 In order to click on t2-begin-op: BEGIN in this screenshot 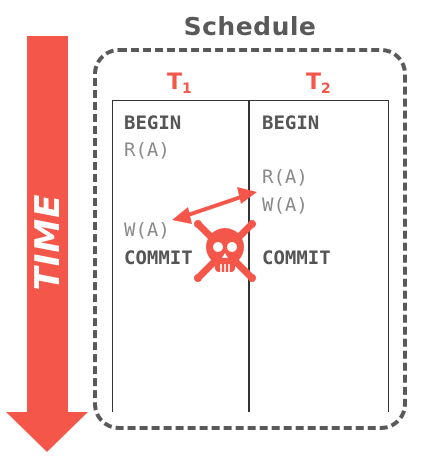, I will do `click(291, 123)`.